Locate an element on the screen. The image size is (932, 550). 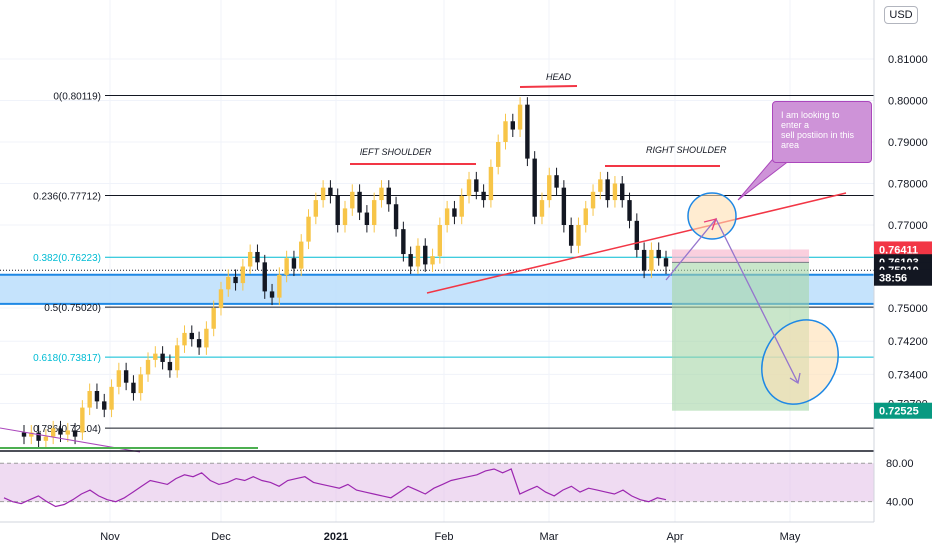
right-shoulder-label: RIGHT SHOULDER is located at coordinates (686, 150).